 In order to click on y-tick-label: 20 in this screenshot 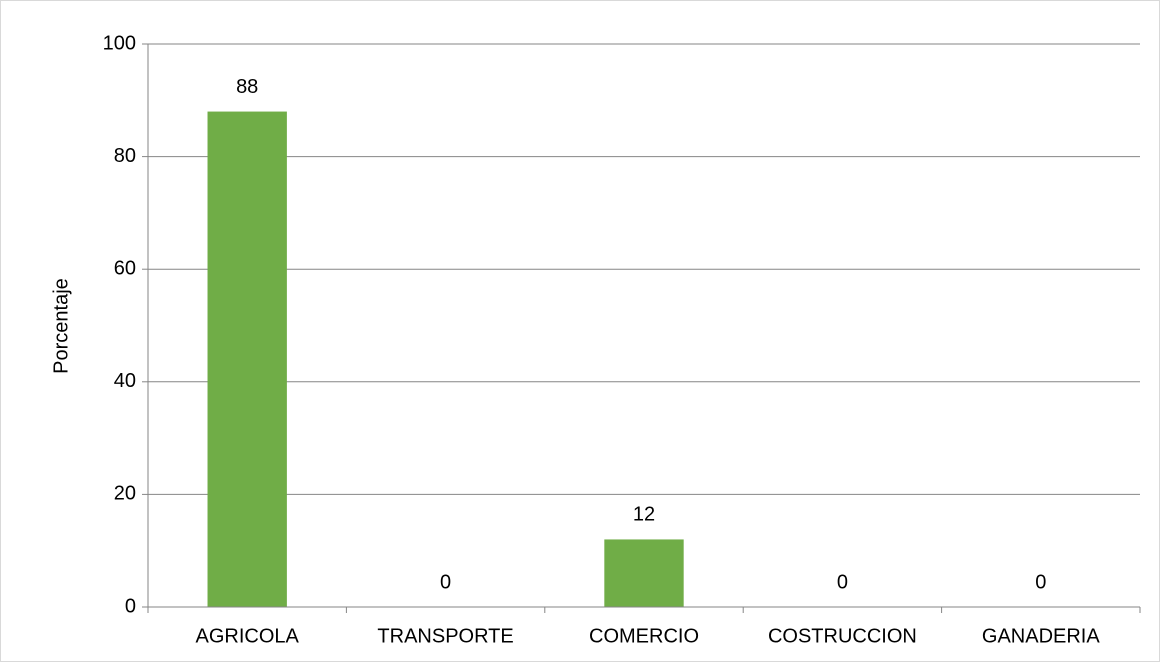, I will do `click(125, 494)`.